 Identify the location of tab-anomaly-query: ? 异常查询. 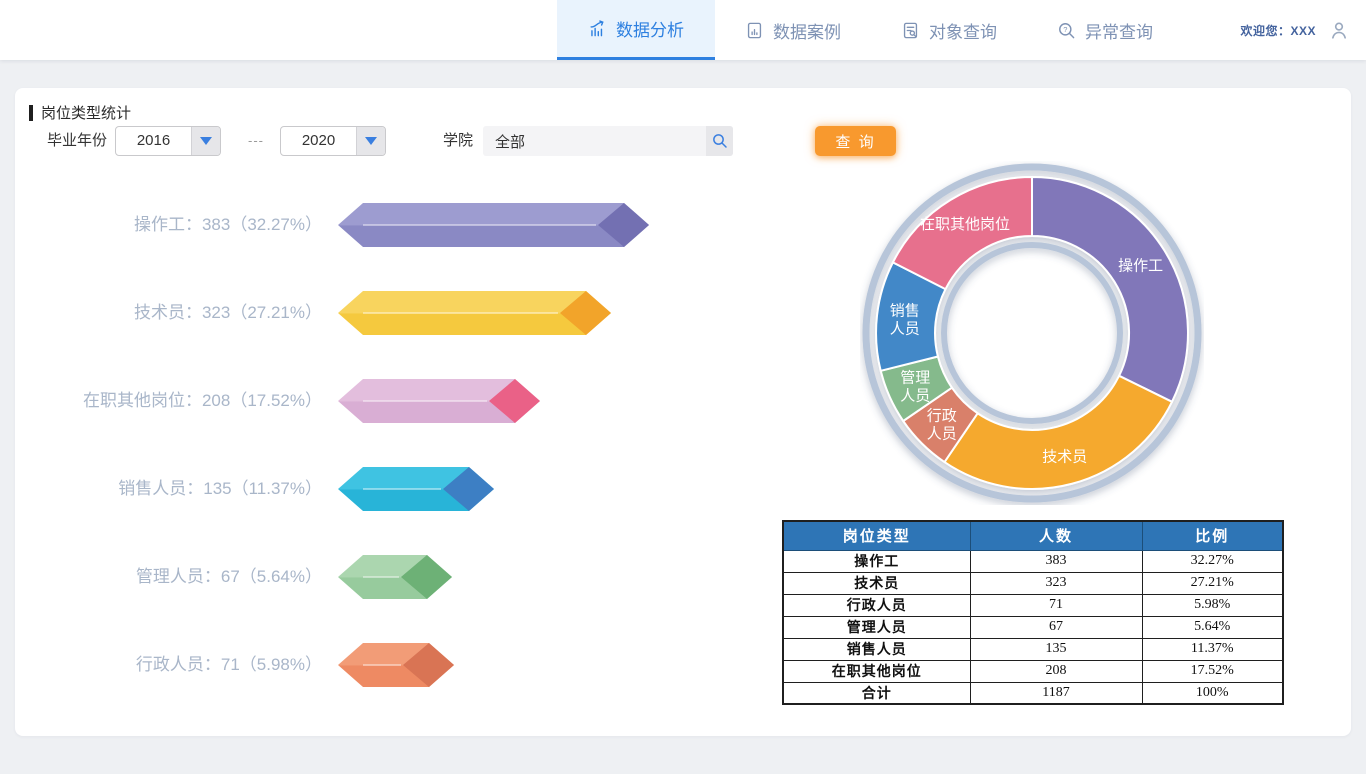
(1105, 30).